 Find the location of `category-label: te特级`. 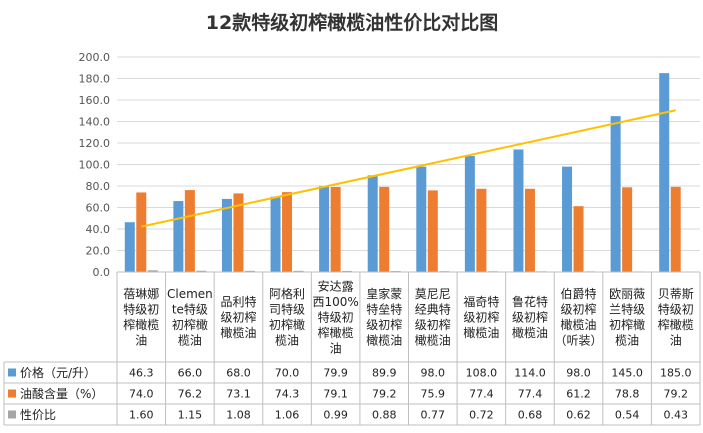

category-label: te特级 is located at coordinates (190, 309).